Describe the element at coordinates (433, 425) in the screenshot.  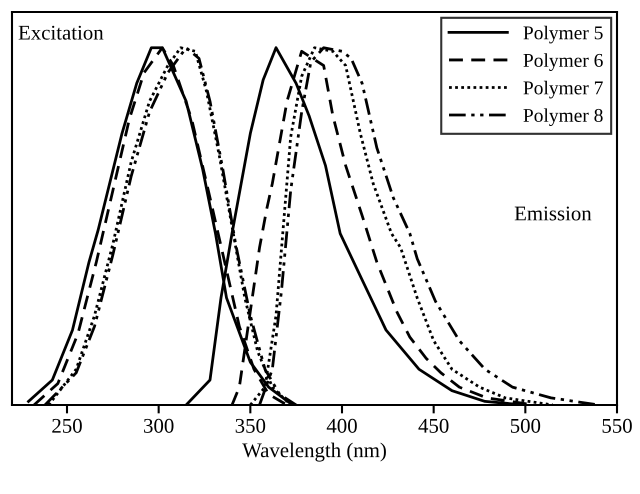
I see `x-tick-label: 450` at that location.